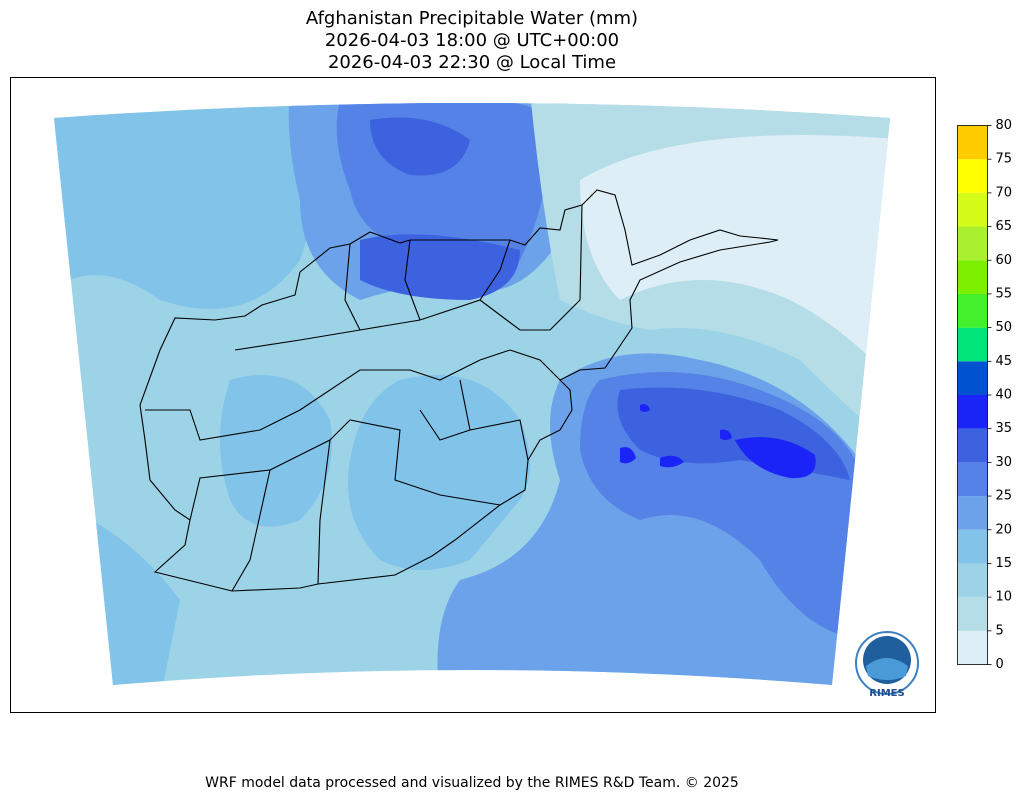 The image size is (1021, 799). What do you see at coordinates (1004, 563) in the screenshot?
I see `colorbar-tick-label: 15` at bounding box center [1004, 563].